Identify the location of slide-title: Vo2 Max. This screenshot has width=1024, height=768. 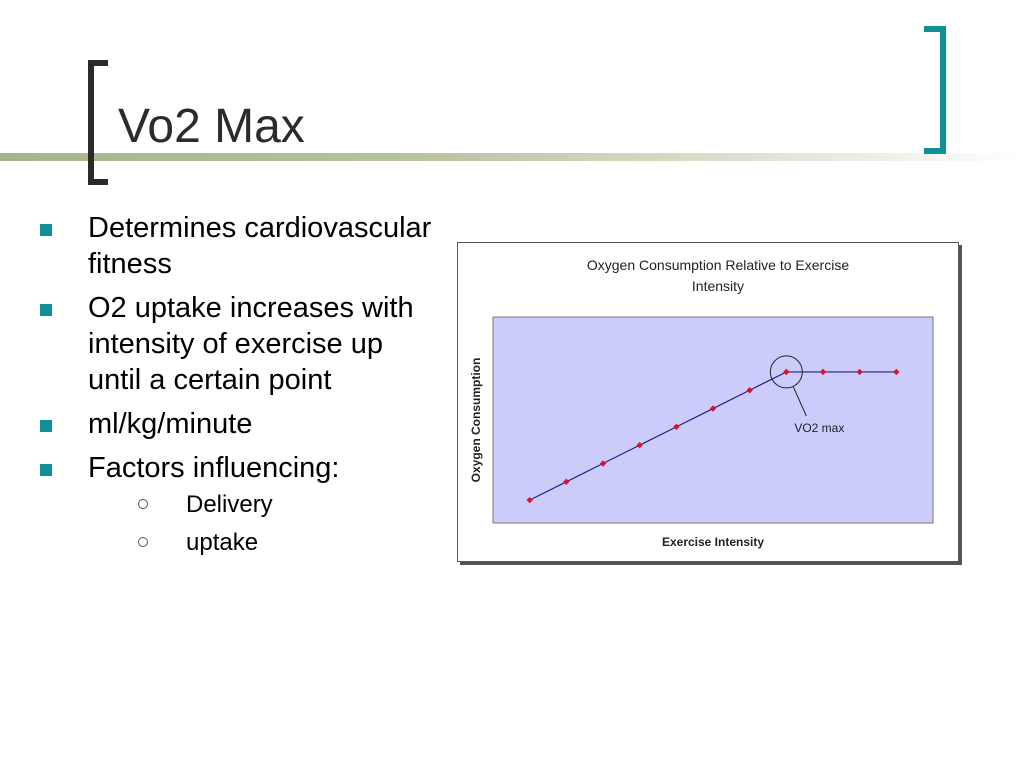
(211, 126).